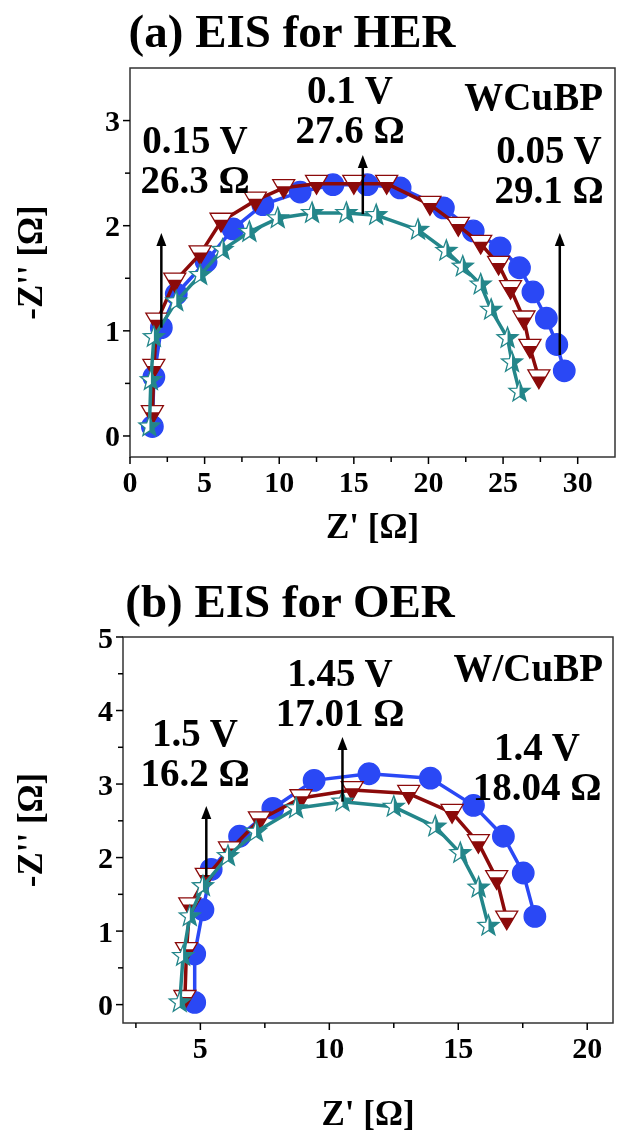 This screenshot has height=1137, width=617. What do you see at coordinates (195, 159) in the screenshot?
I see `annotation: 0.15 V 26.3 Ω` at bounding box center [195, 159].